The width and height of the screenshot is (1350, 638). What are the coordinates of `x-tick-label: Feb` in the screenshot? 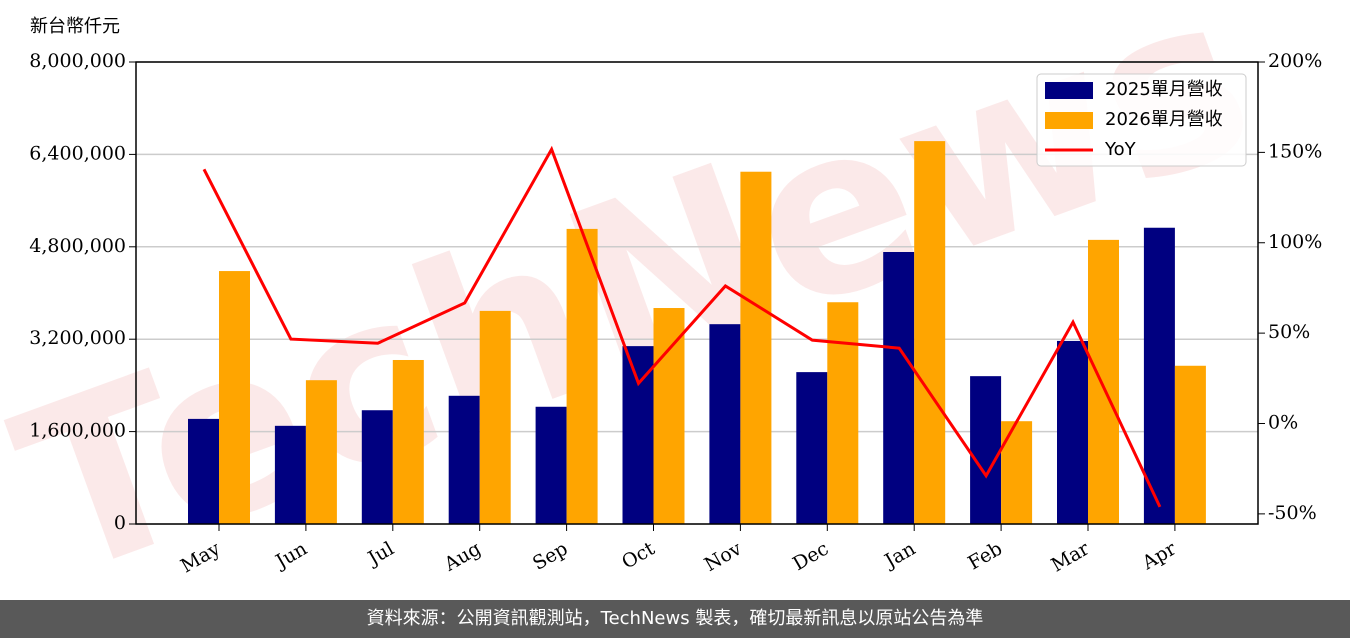 It's located at (985, 556).